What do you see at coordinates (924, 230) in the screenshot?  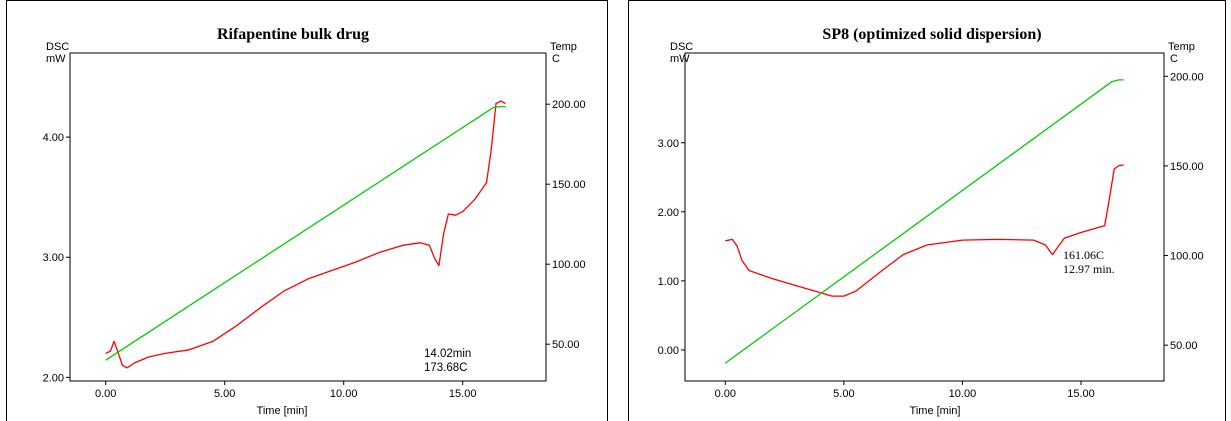 I see `dsc-series-line` at bounding box center [924, 230].